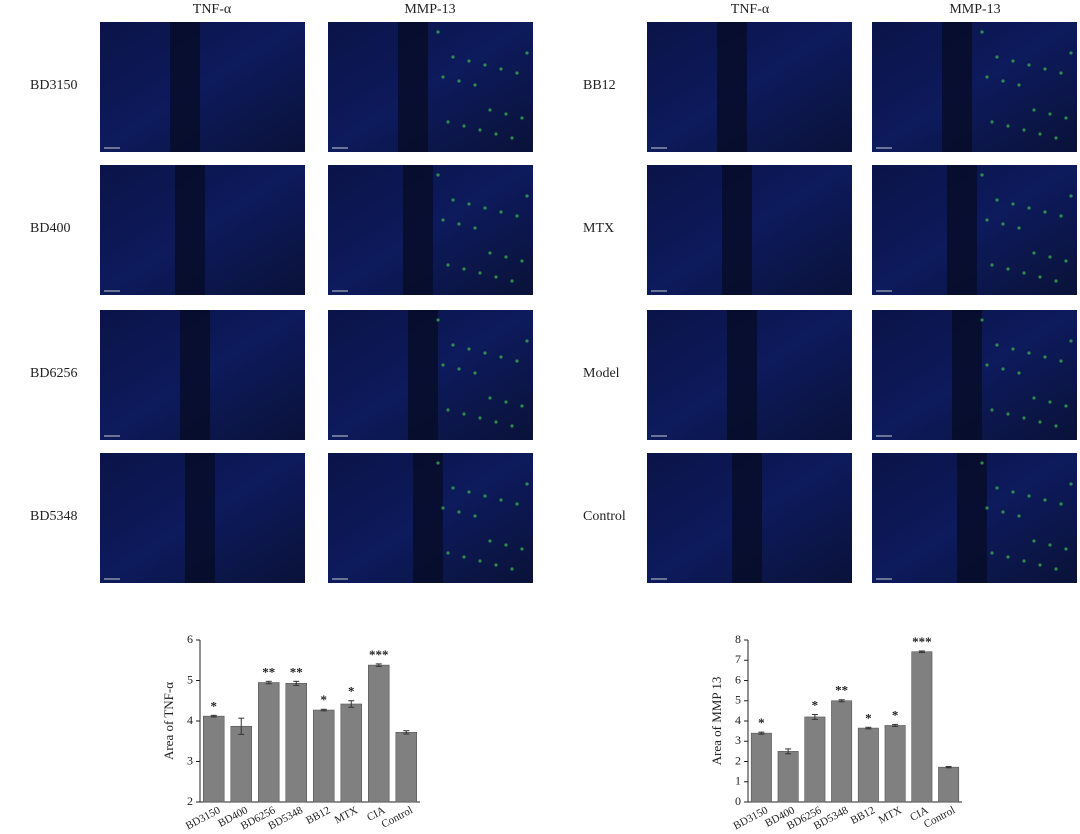 The width and height of the screenshot is (1080, 834). What do you see at coordinates (738, 700) in the screenshot?
I see `y-tick-label: 5` at bounding box center [738, 700].